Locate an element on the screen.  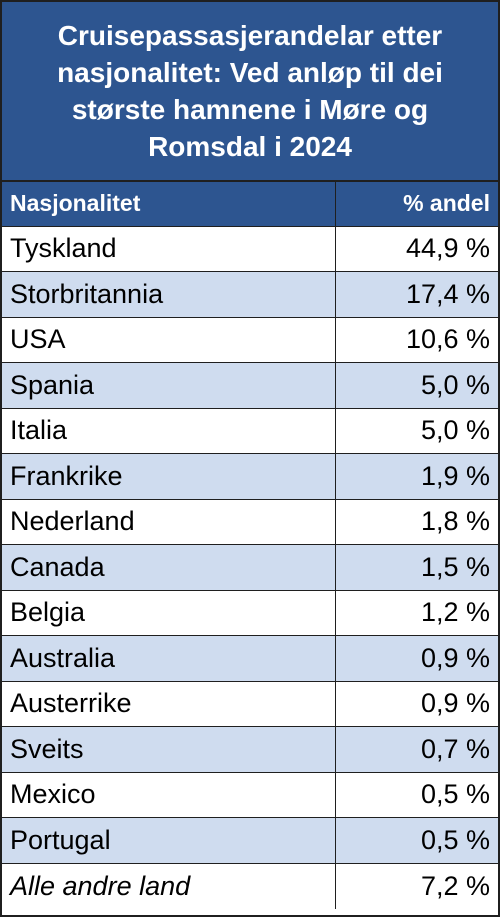
table-row: Belgia 1,2 % is located at coordinates (250, 612).